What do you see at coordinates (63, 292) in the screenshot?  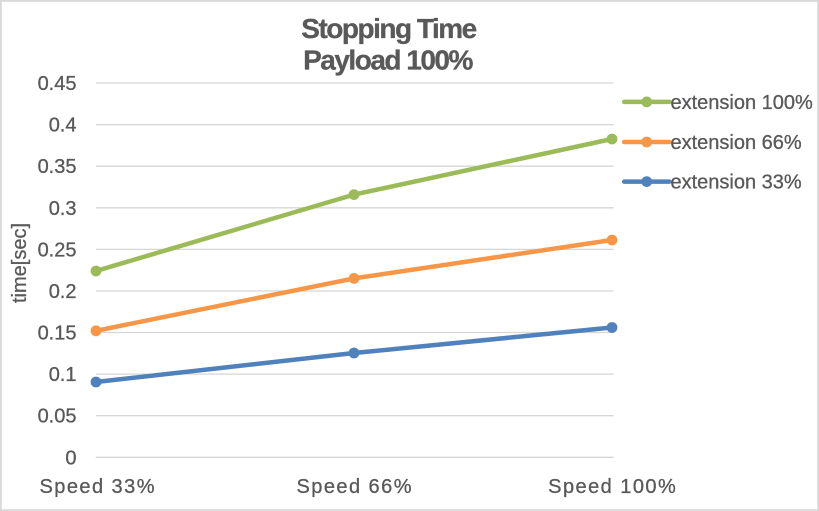 I see `svg-text: 0.2` at bounding box center [63, 292].